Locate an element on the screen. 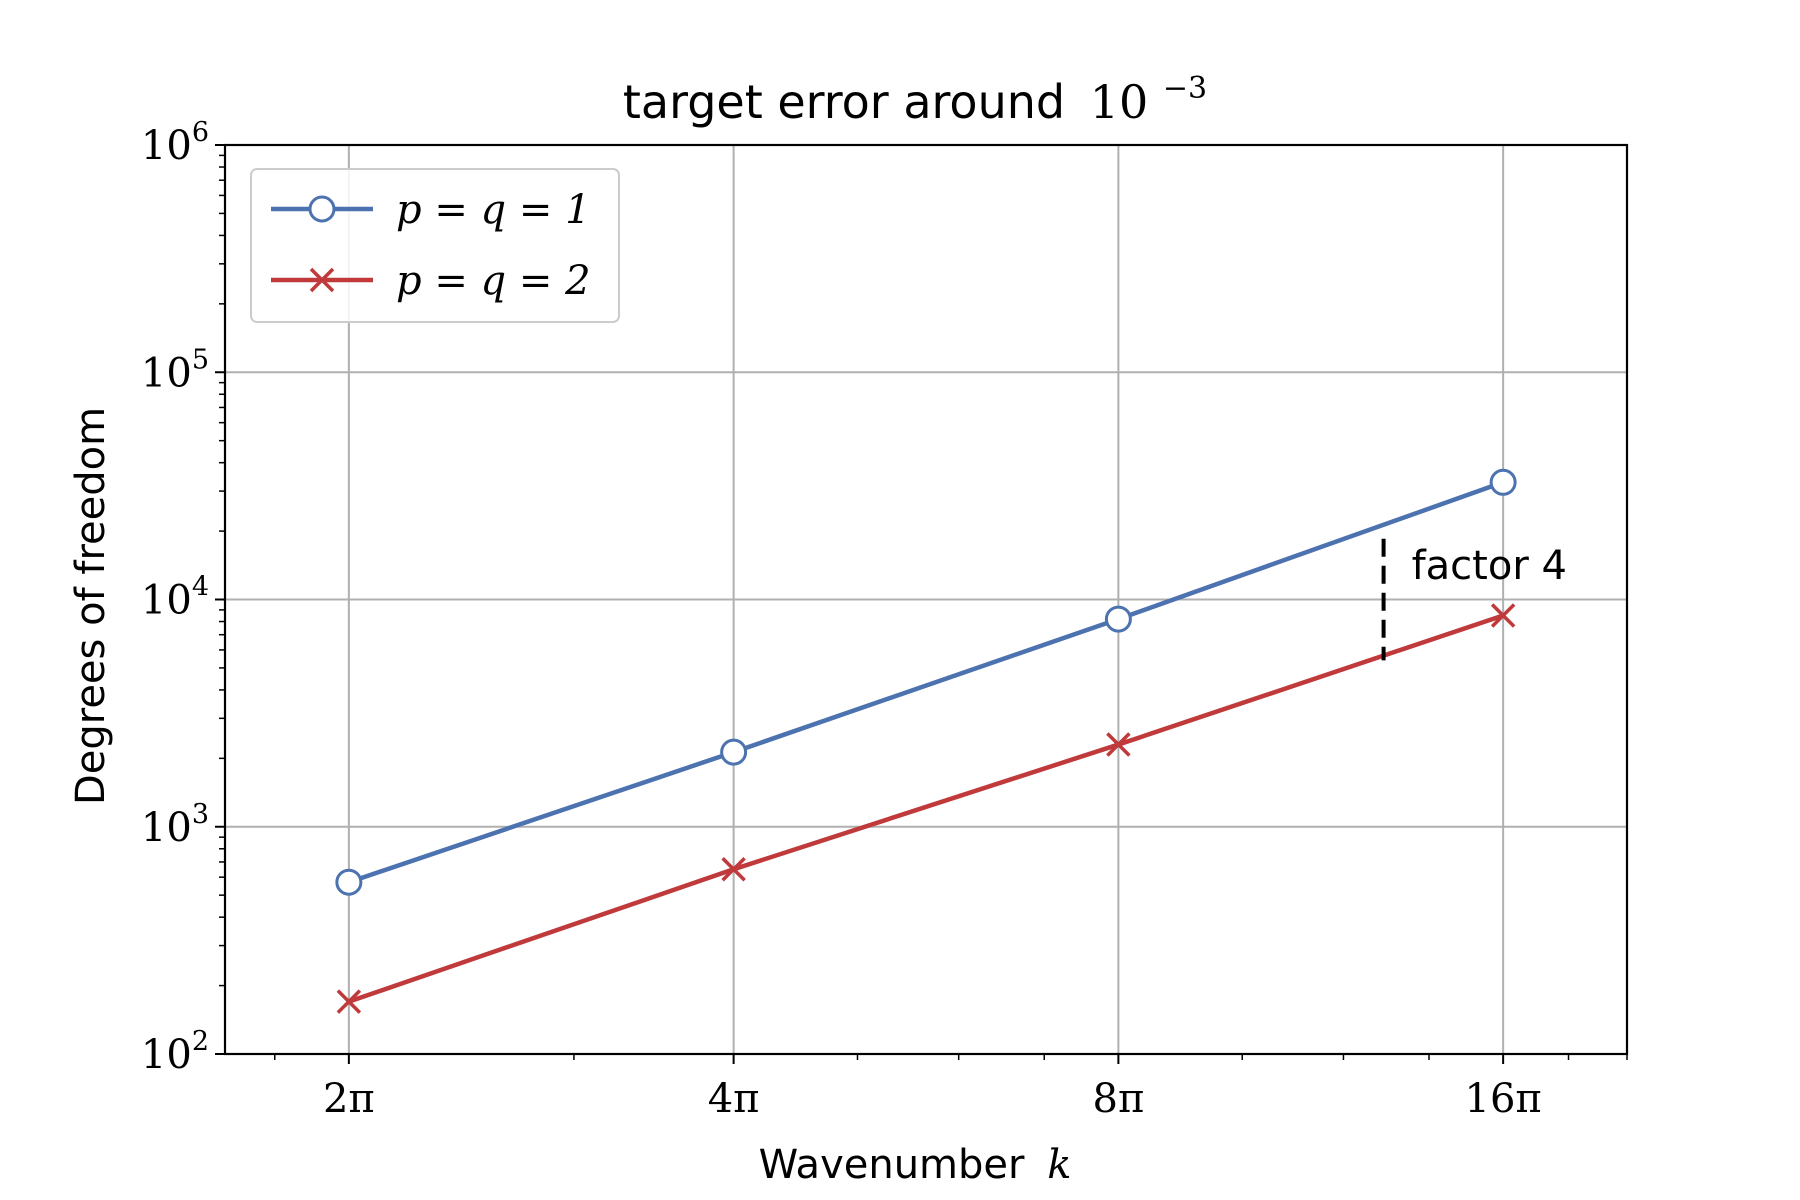 This screenshot has height=1200, width=1800. x-axis-label-var: k is located at coordinates (1059, 1165).